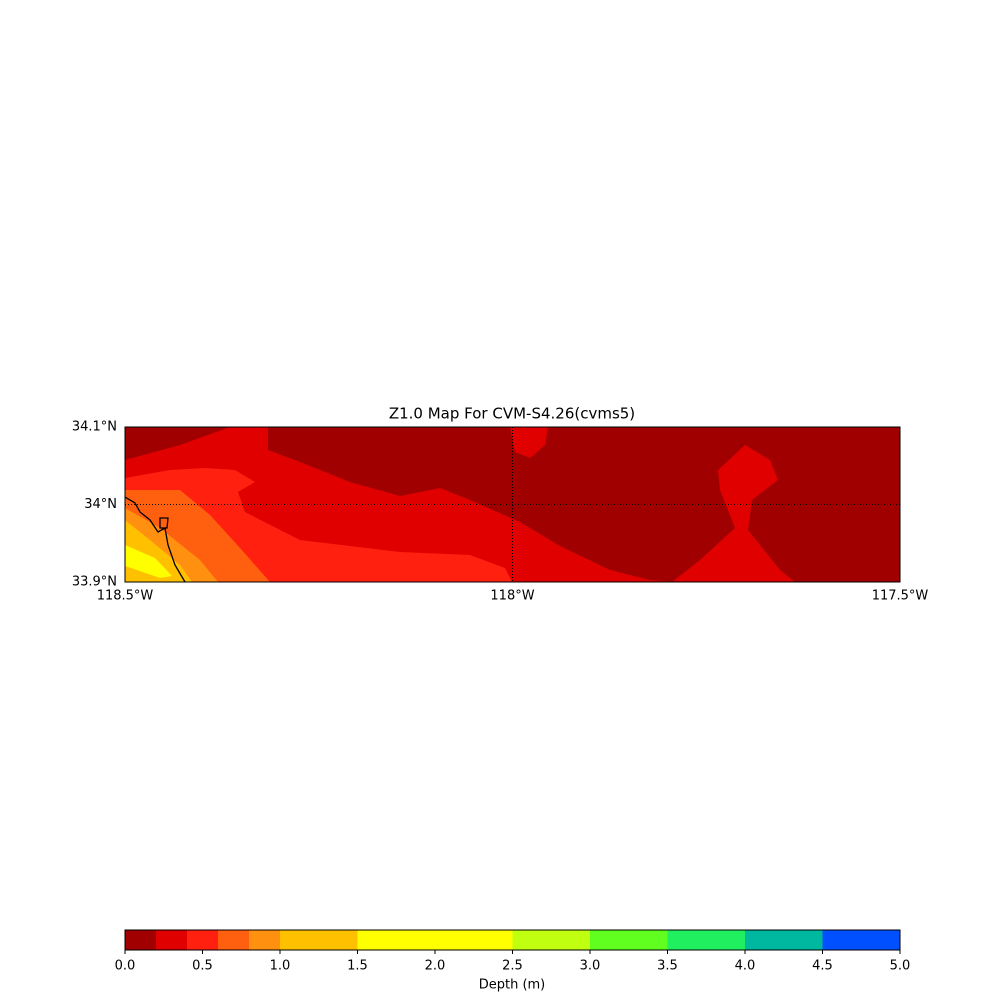 The width and height of the screenshot is (1000, 1000). What do you see at coordinates (357, 966) in the screenshot?
I see `colorbar-tick-label: 1.5` at bounding box center [357, 966].